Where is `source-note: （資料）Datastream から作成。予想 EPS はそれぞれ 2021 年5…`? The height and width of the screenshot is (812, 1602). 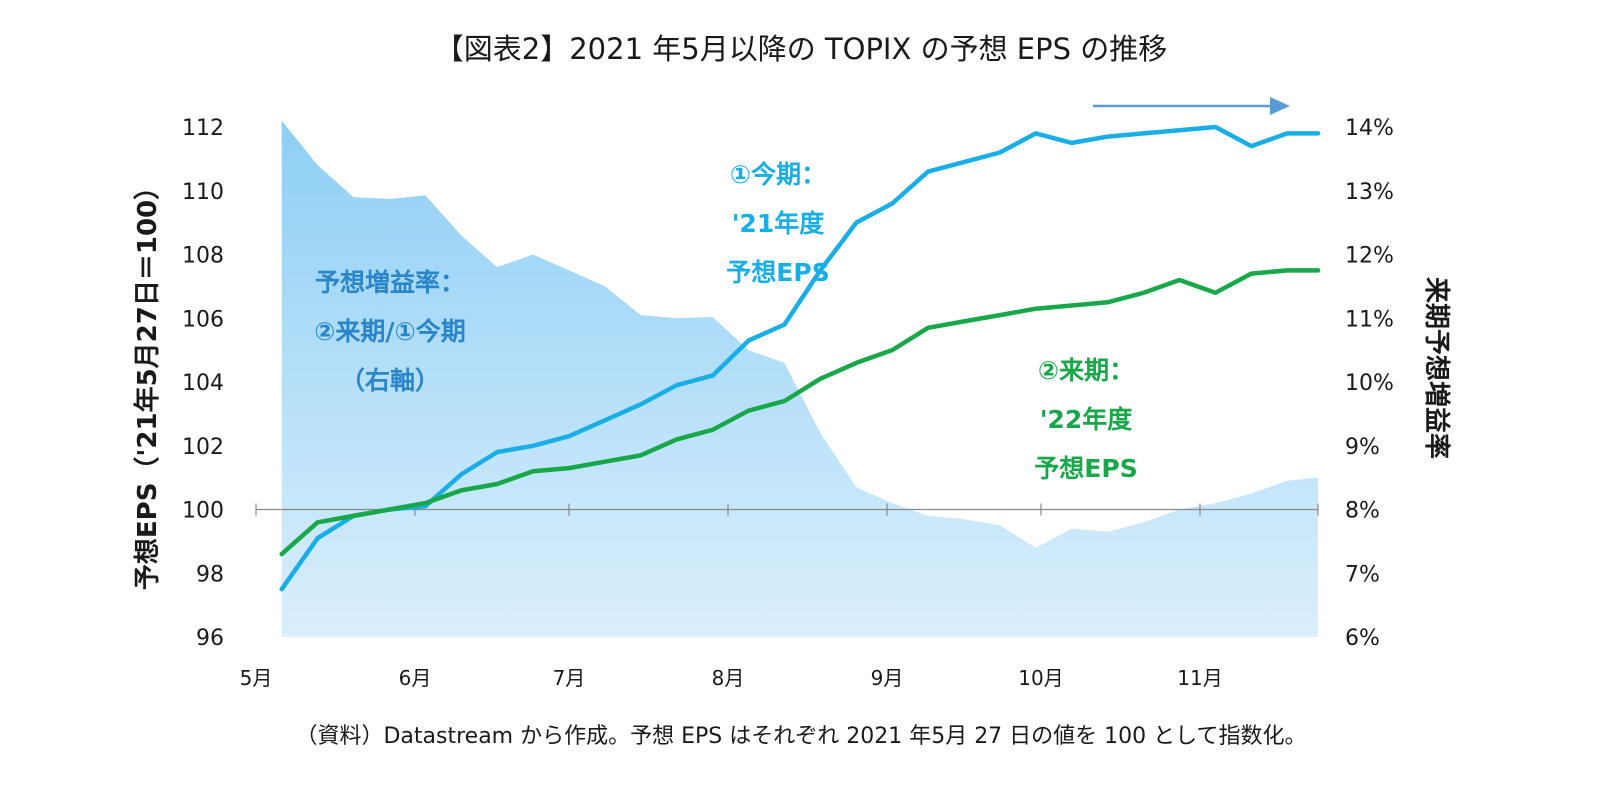
source-note: （資料）Datastream から作成。予想 EPS はそれぞれ 2021 年5… is located at coordinates (801, 736).